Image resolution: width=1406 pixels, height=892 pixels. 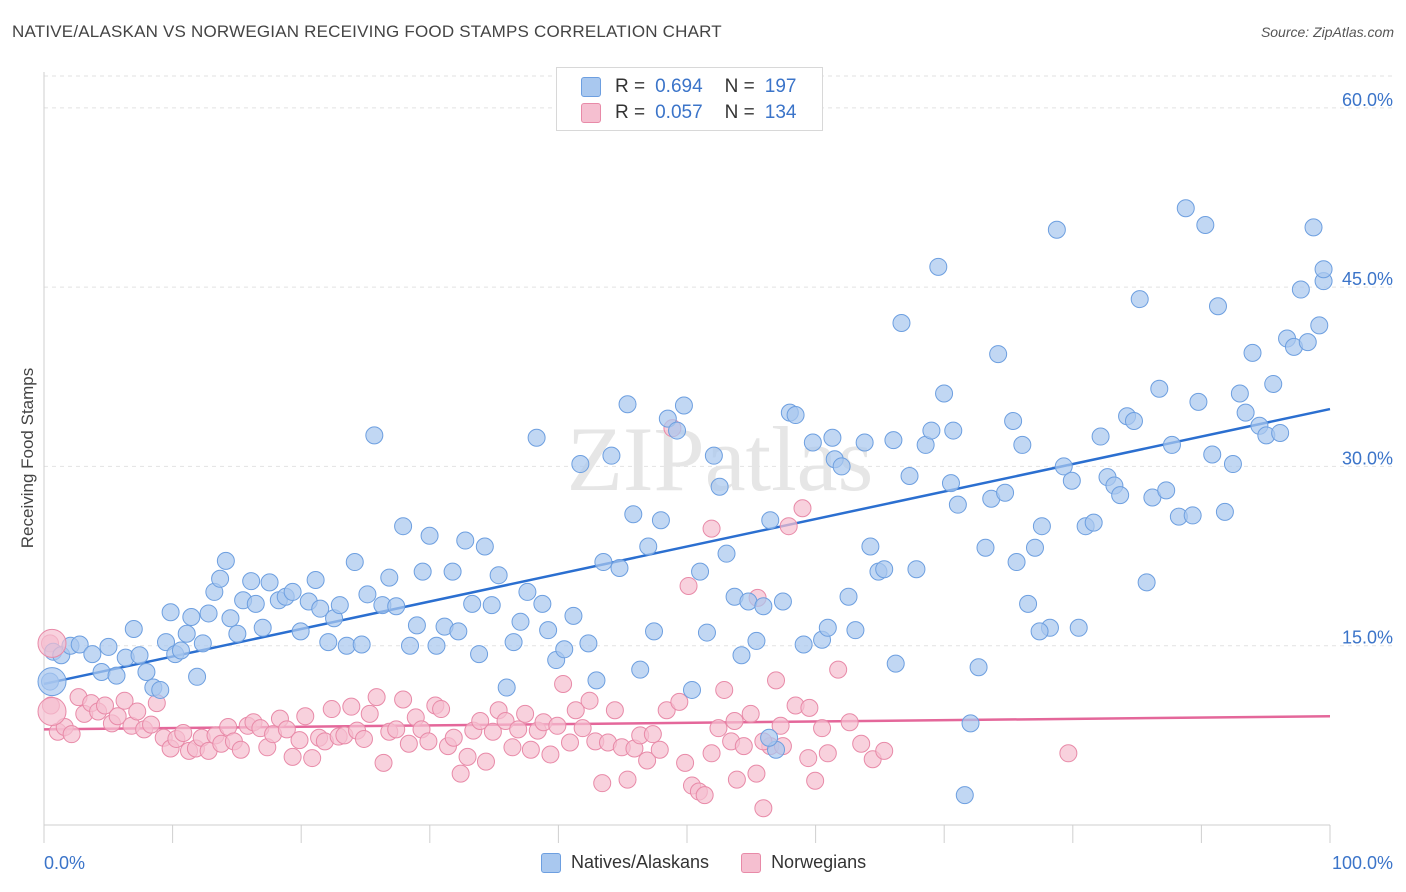 I want to click on n-value: 134, so click(x=780, y=112).